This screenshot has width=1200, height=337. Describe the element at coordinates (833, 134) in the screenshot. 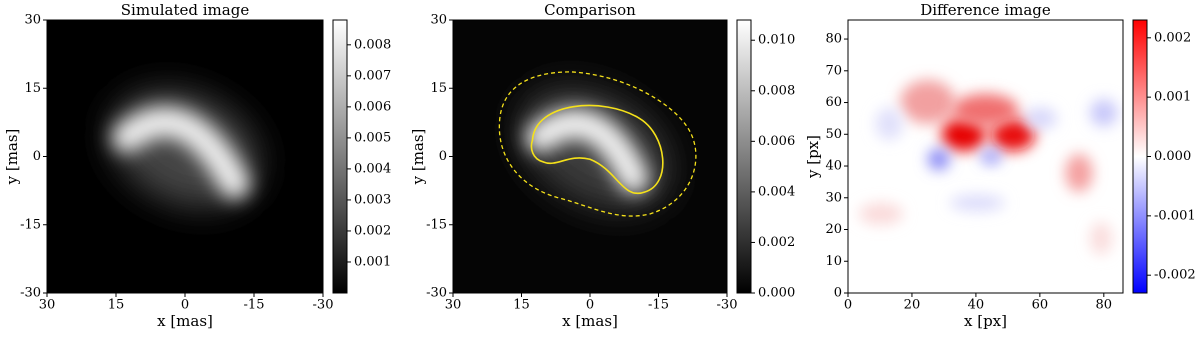

I see `y-tick-label: 50` at that location.